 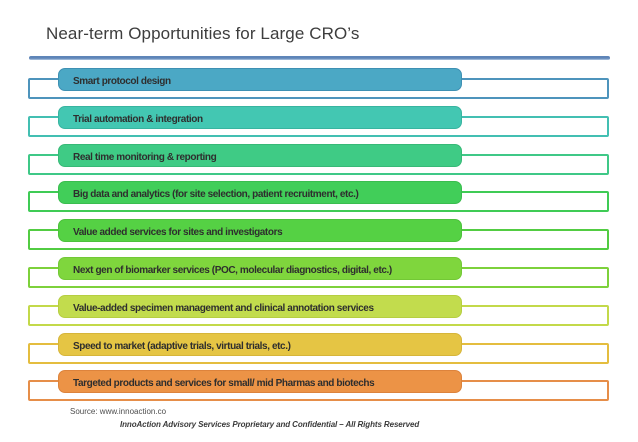 What do you see at coordinates (138, 119) in the screenshot?
I see `opportunity-label: Trial automation & integration` at bounding box center [138, 119].